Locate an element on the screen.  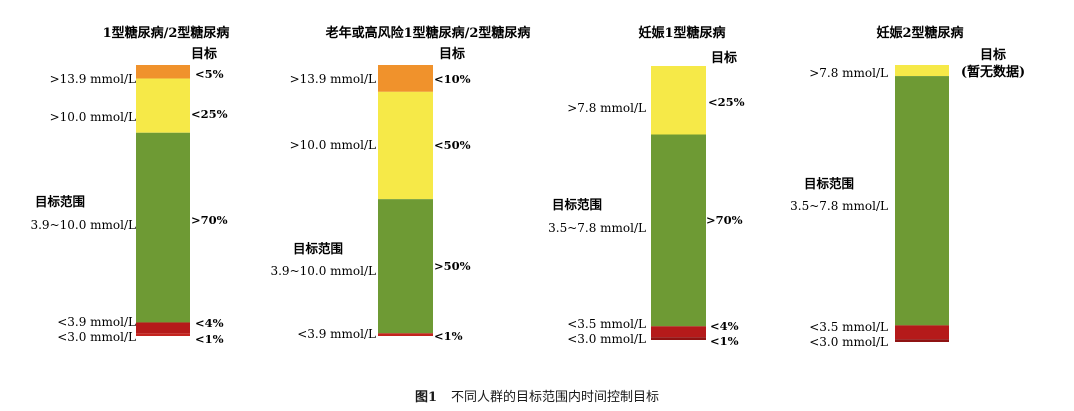
panel-4-zone-title: 目标范围 is located at coordinates (829, 183).